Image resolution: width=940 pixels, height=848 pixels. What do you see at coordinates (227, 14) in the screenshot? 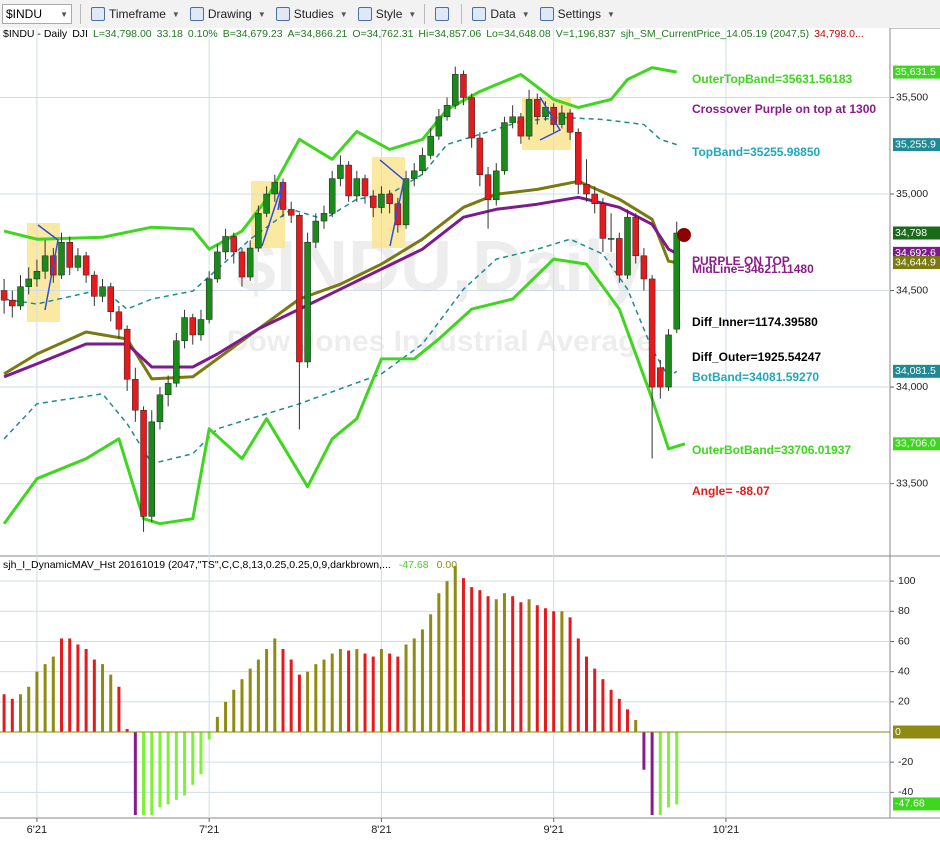
I see `toolbar-button: Drawing ▼` at bounding box center [227, 14].